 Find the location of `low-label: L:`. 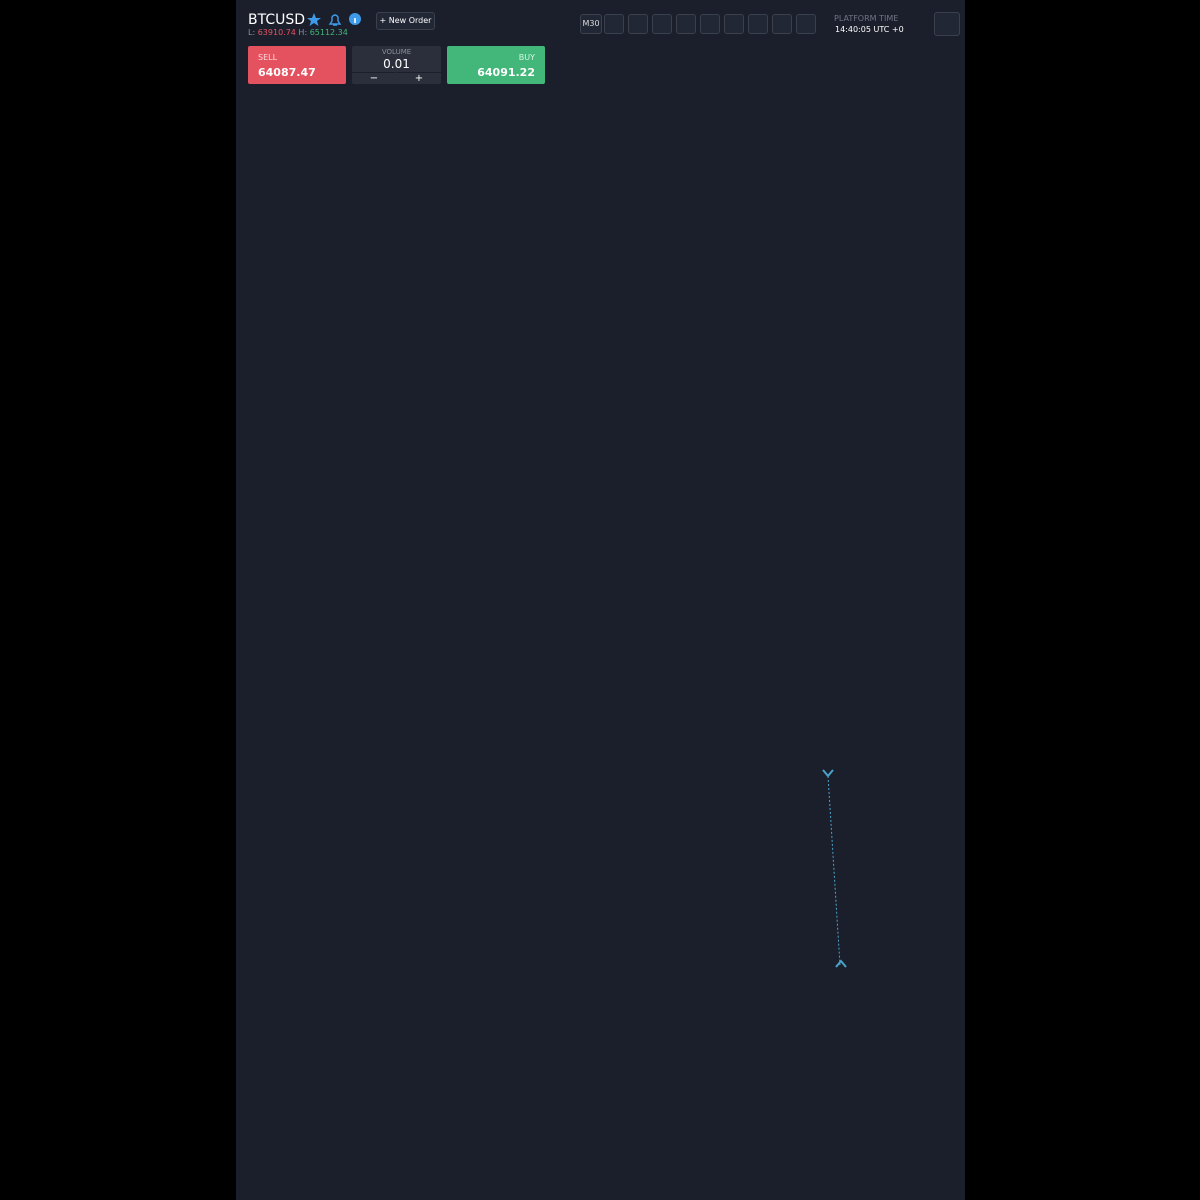

low-label: L: is located at coordinates (252, 32).